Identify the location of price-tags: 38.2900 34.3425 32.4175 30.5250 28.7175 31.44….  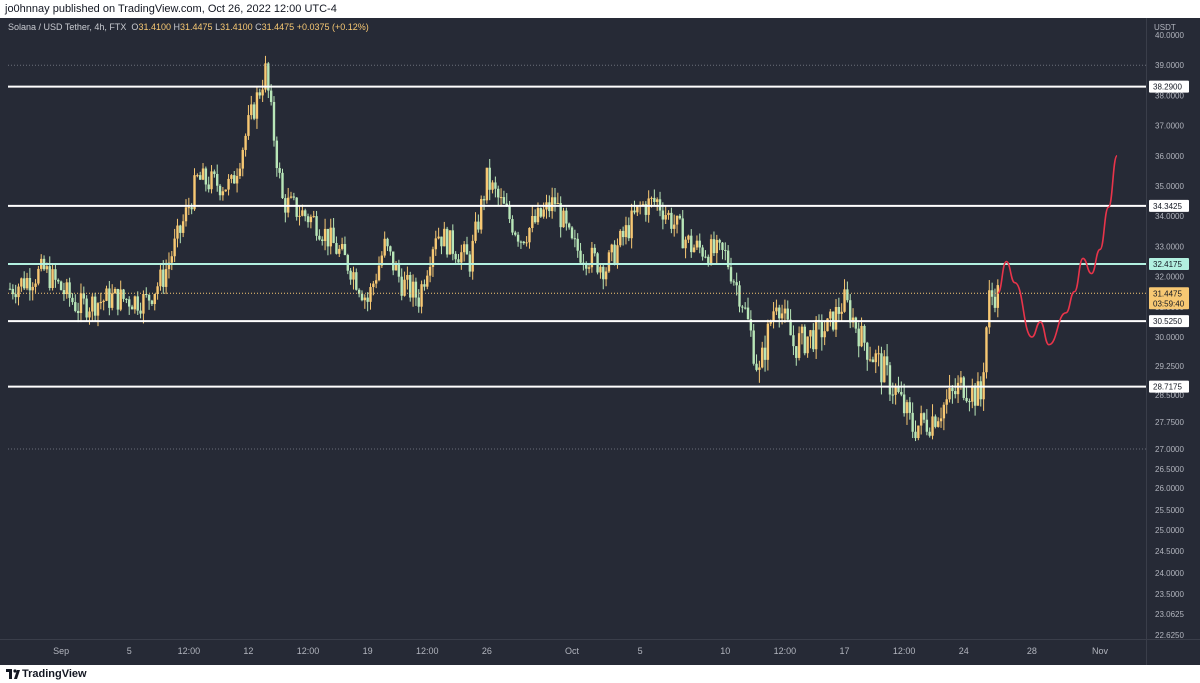
(1169, 236).